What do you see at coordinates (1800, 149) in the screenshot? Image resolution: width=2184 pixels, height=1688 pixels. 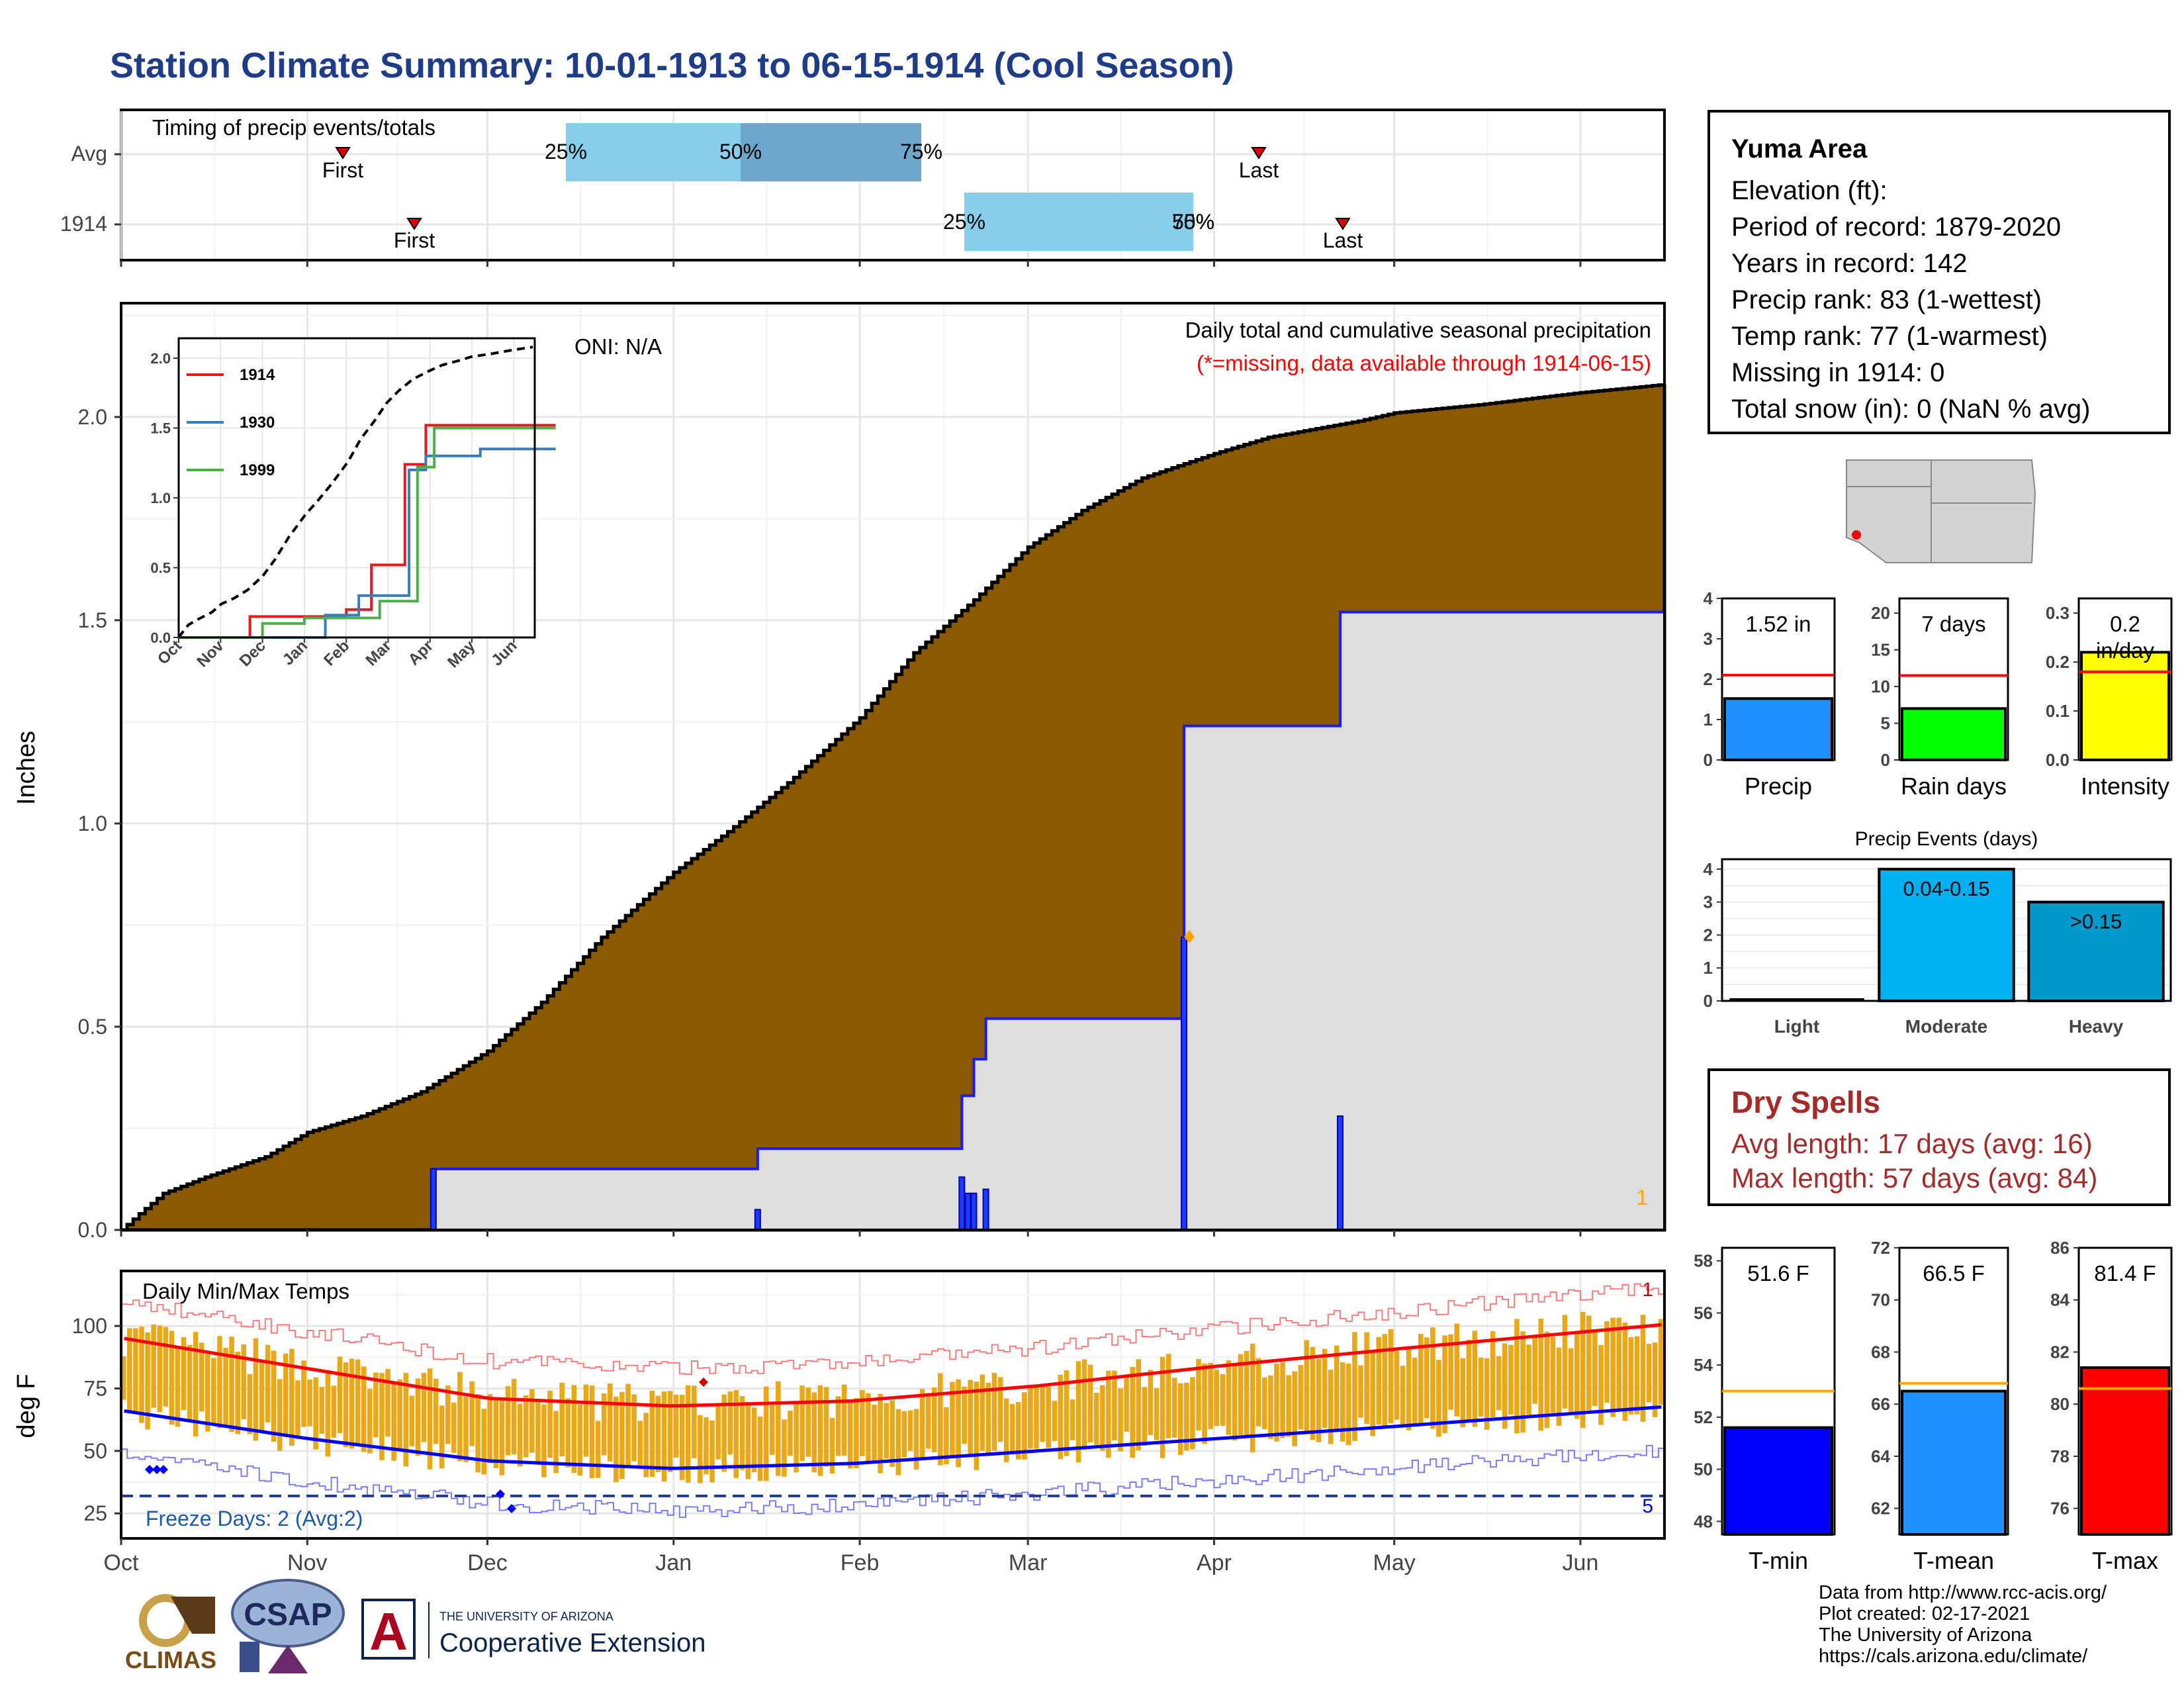 I see `station-name: Yuma Area` at bounding box center [1800, 149].